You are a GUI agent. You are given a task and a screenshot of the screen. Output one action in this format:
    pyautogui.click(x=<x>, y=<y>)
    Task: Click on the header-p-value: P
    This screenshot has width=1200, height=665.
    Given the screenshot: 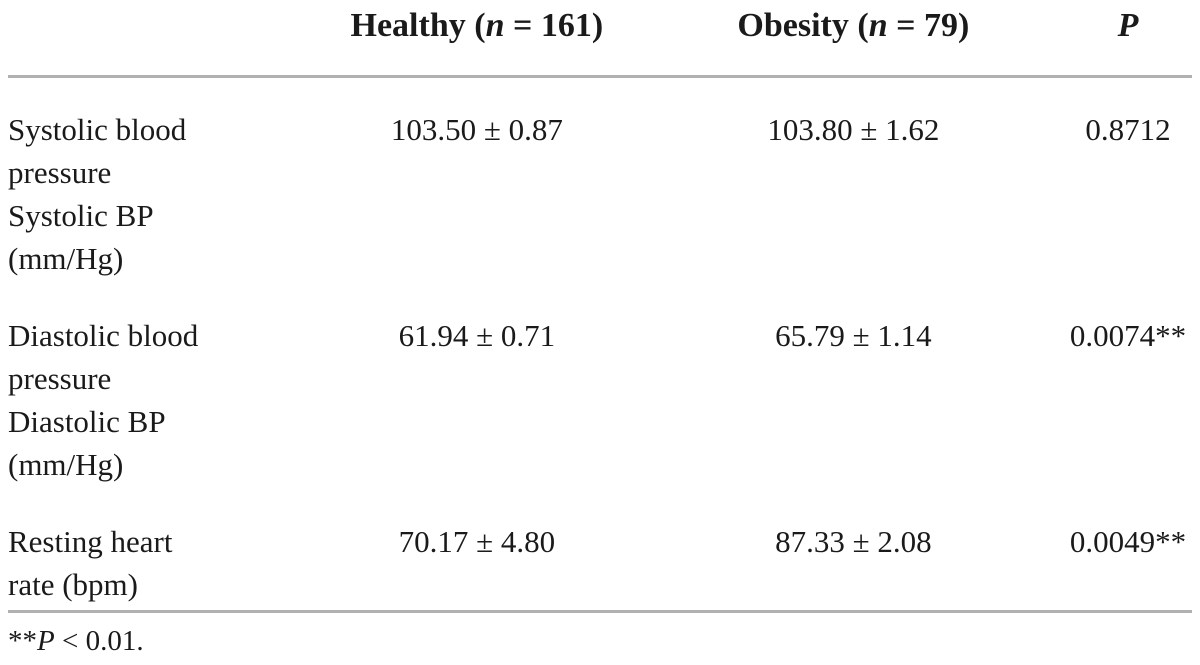 What is the action you would take?
    pyautogui.click(x=1128, y=41)
    